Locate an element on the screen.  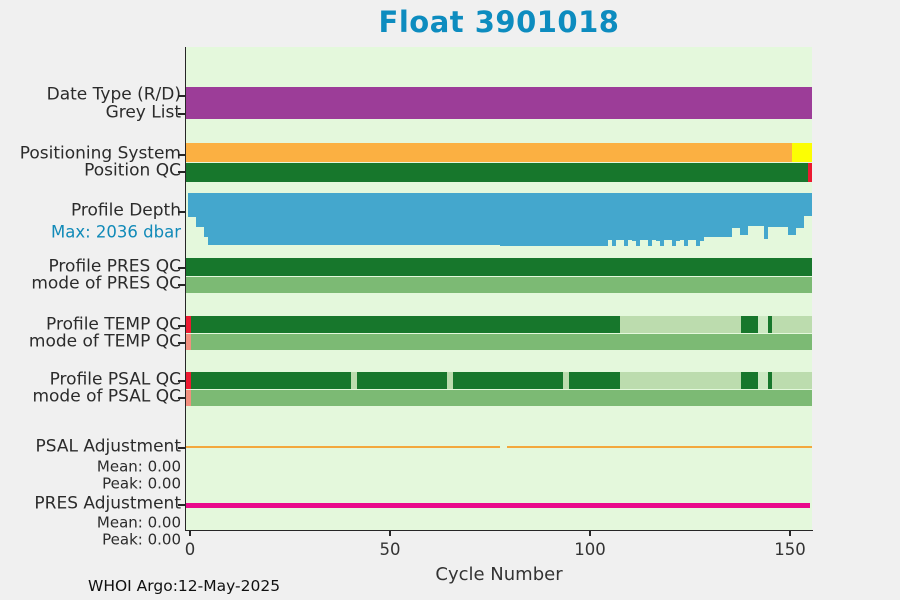
row-label: Grey List is located at coordinates (143, 112).